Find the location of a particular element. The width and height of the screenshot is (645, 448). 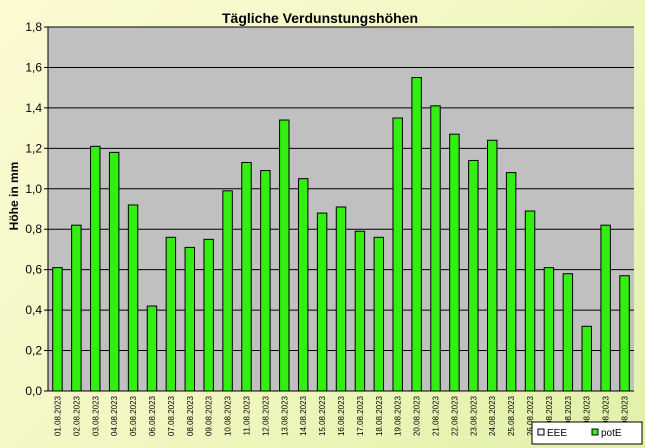

x-tick-label: 29.08.2023 is located at coordinates (587, 415).